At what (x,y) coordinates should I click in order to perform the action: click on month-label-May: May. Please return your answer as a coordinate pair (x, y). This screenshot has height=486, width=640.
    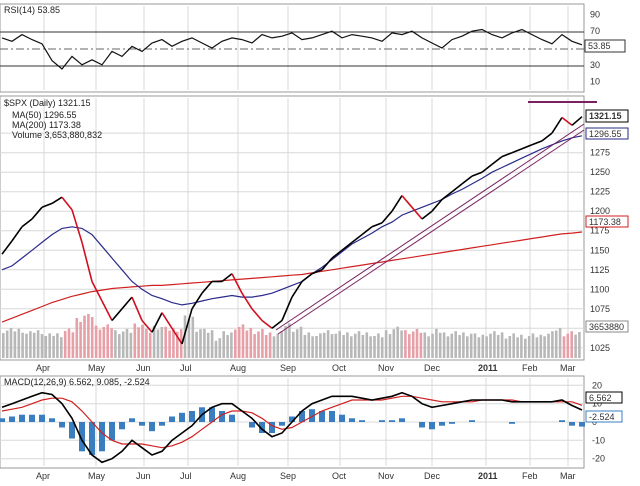
    Looking at the image, I should click on (97, 368).